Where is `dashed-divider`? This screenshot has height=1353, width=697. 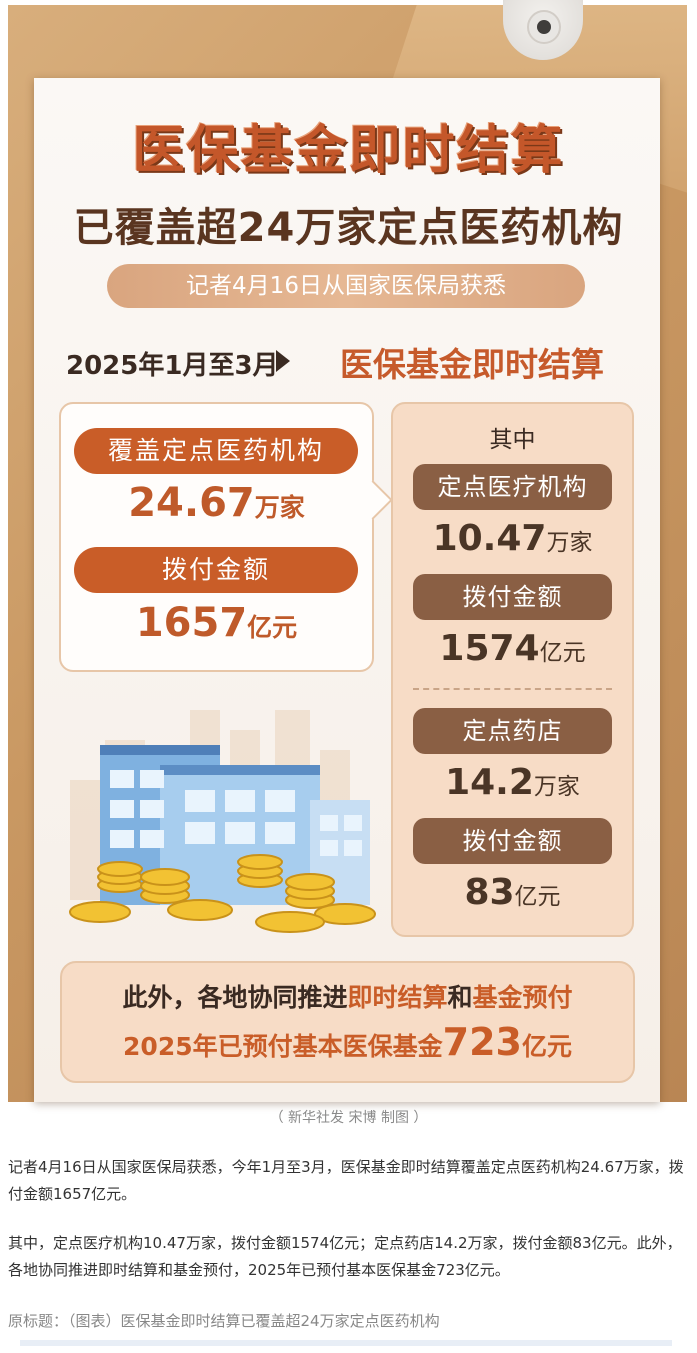
dashed-divider is located at coordinates (512, 689).